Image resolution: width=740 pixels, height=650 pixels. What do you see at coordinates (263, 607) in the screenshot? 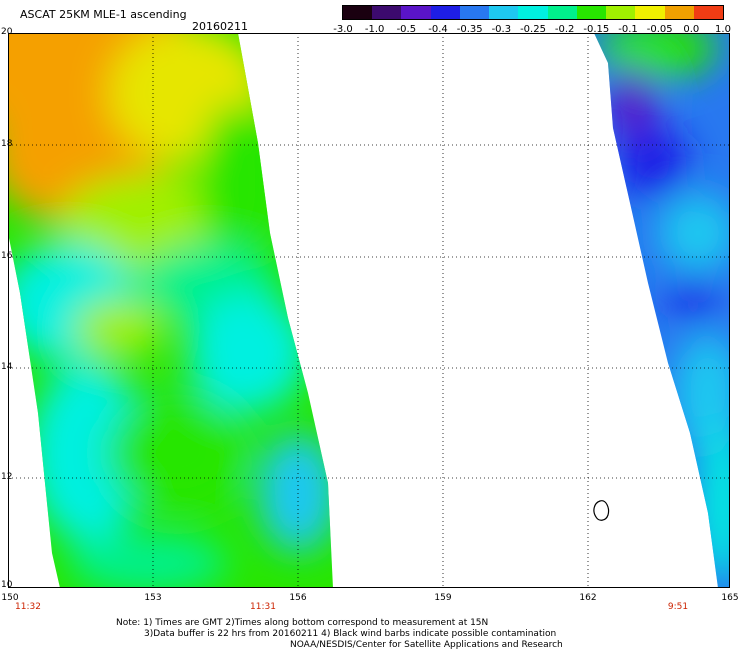
I see `time-label: 11:31` at bounding box center [263, 607].